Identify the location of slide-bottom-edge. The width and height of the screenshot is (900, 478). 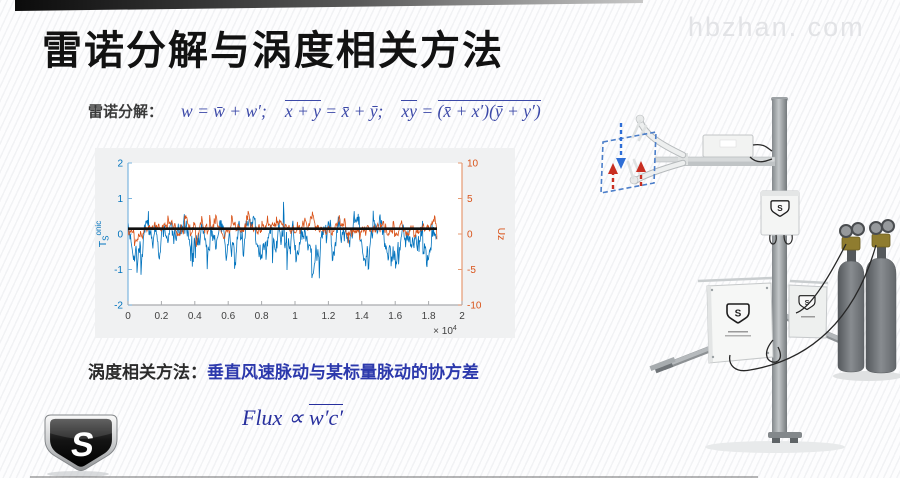
(394, 477).